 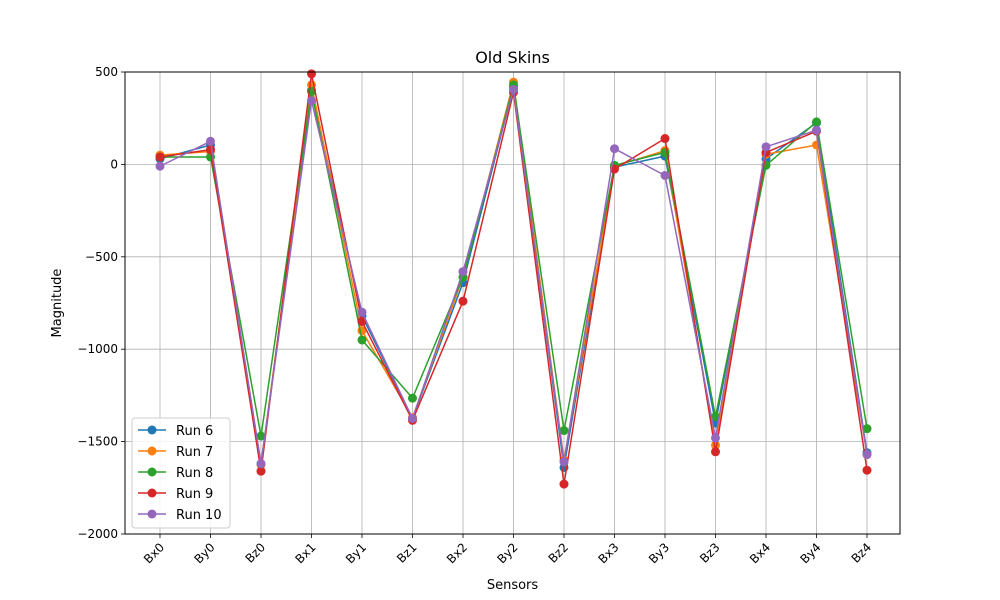 I want to click on legend-item: Run 8, so click(x=175, y=473).